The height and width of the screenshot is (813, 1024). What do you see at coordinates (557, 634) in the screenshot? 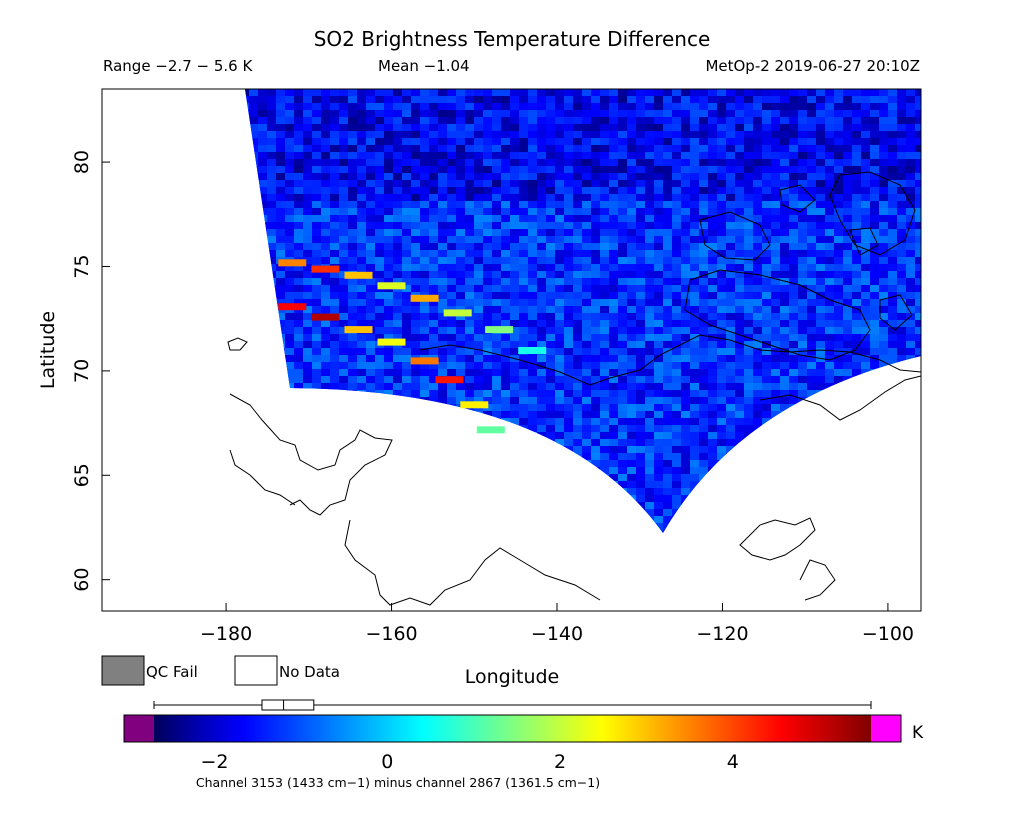
I see `x-tick-label: −140` at bounding box center [557, 634].